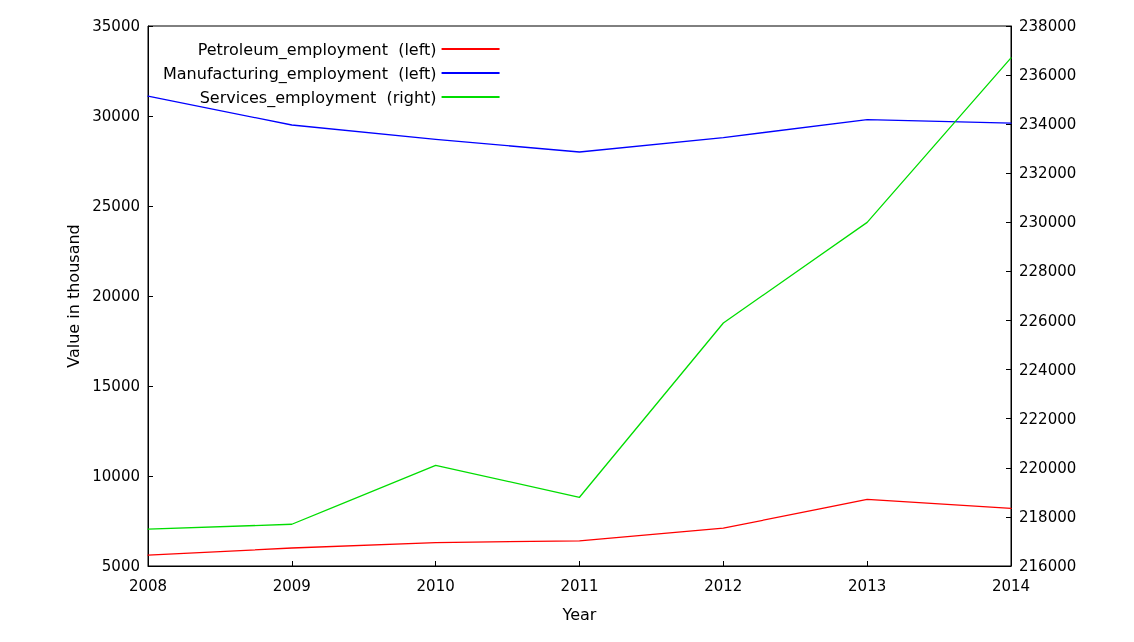  I want to click on y-tick-label: 5000, so click(120, 566).